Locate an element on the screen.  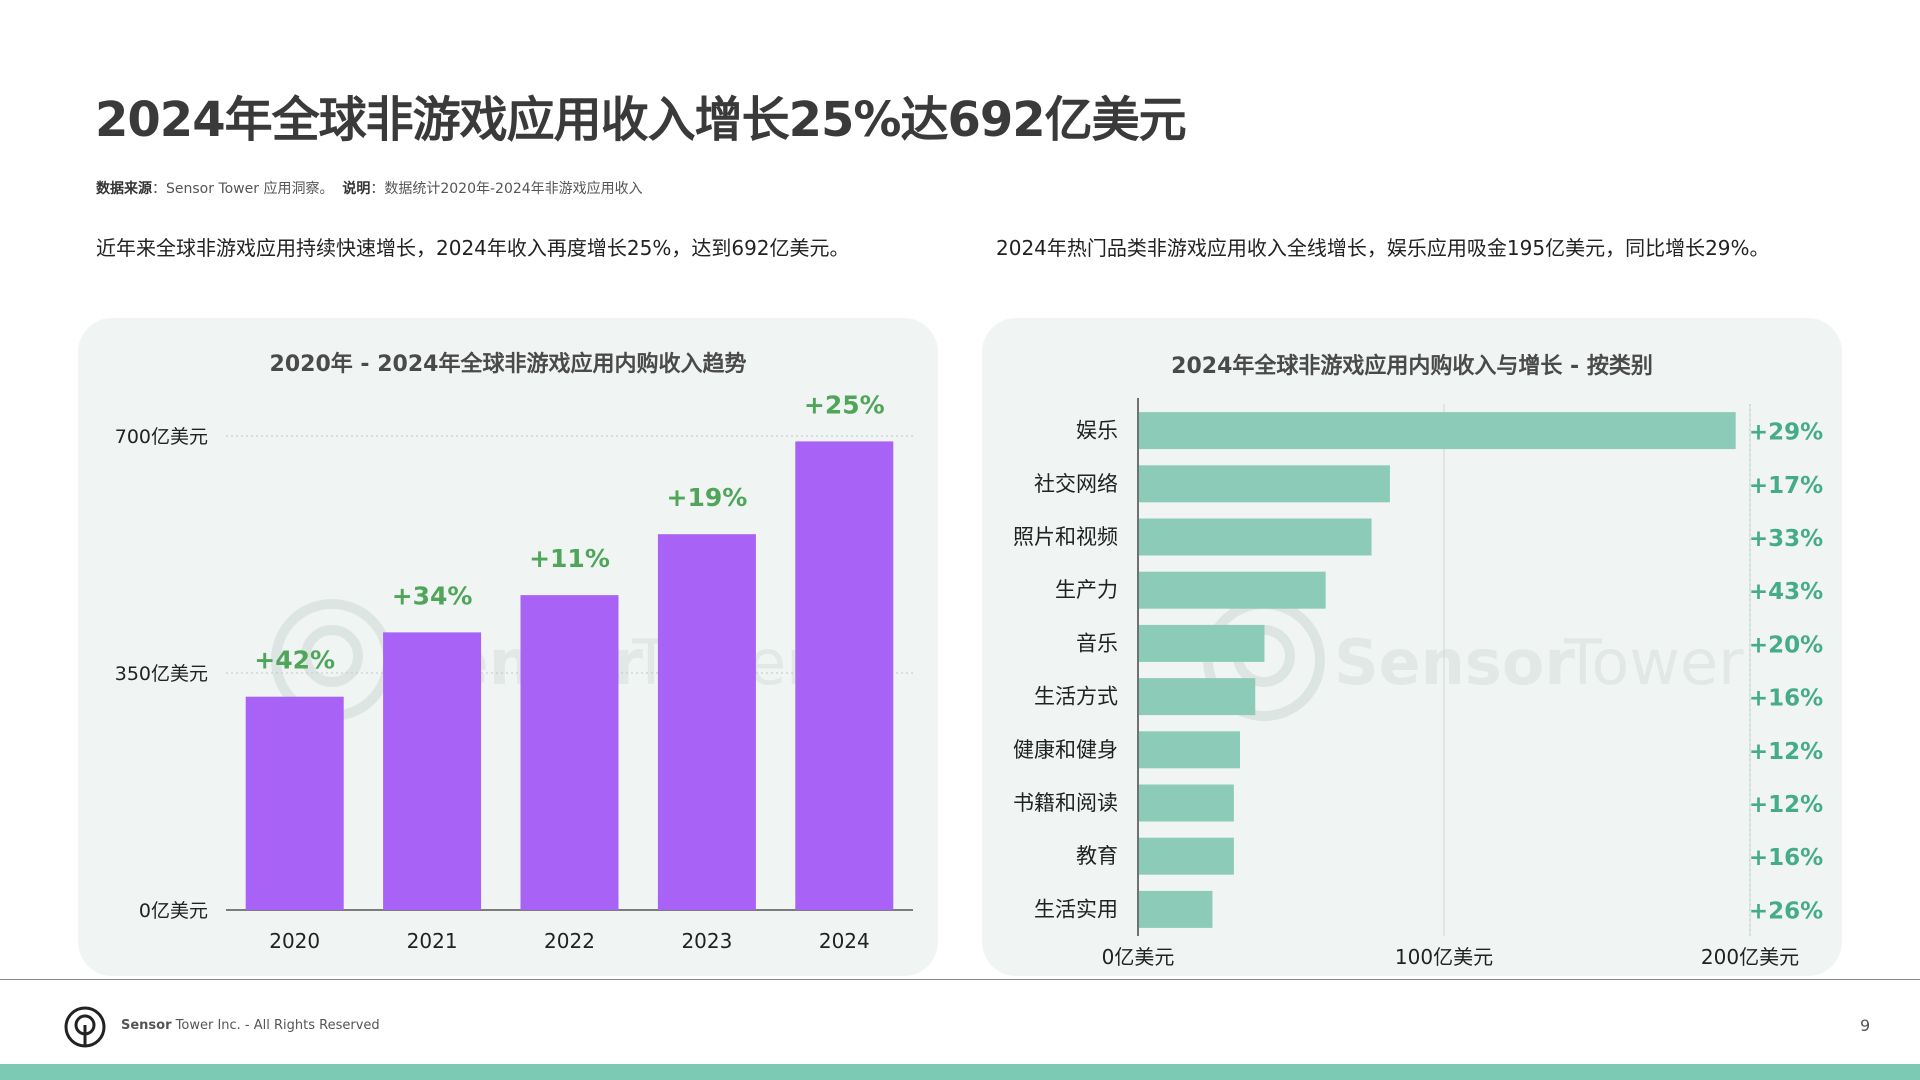
footer-rights: Tower Inc. - All Rights Reserved is located at coordinates (275, 1025).